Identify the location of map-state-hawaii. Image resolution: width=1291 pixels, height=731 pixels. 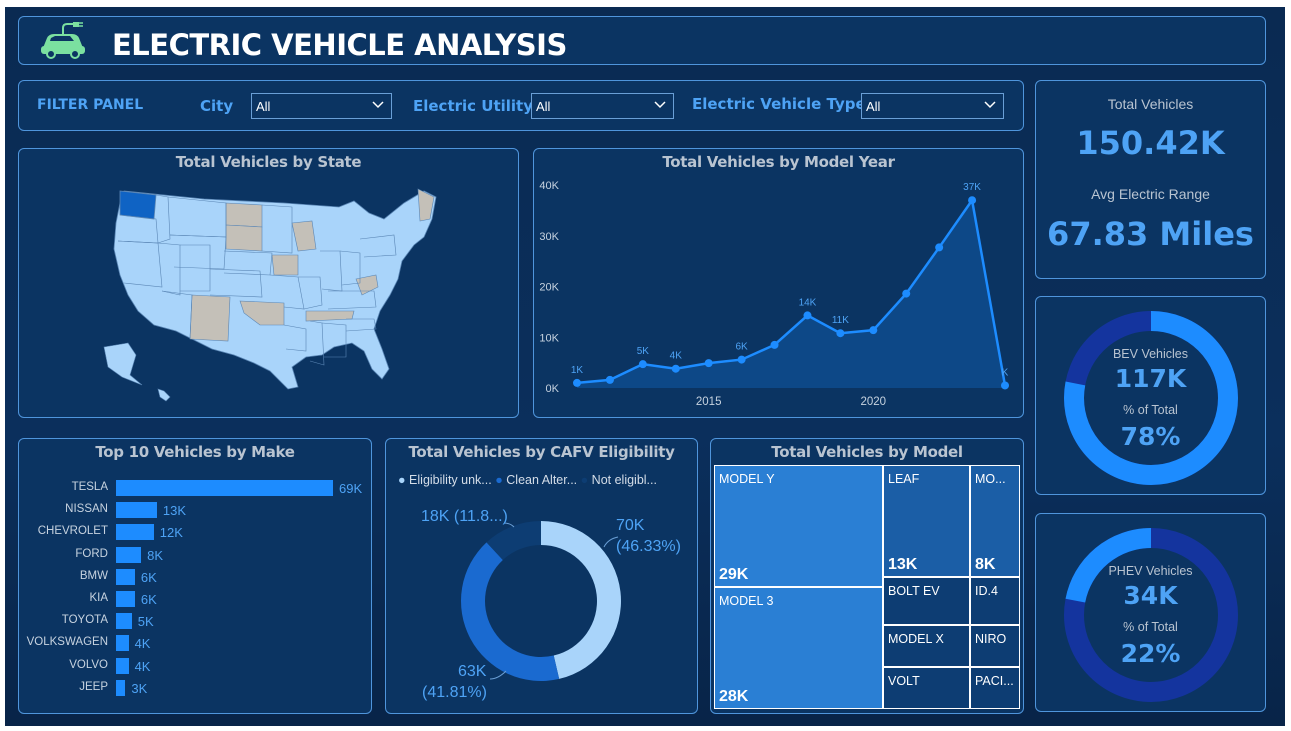
(164, 395).